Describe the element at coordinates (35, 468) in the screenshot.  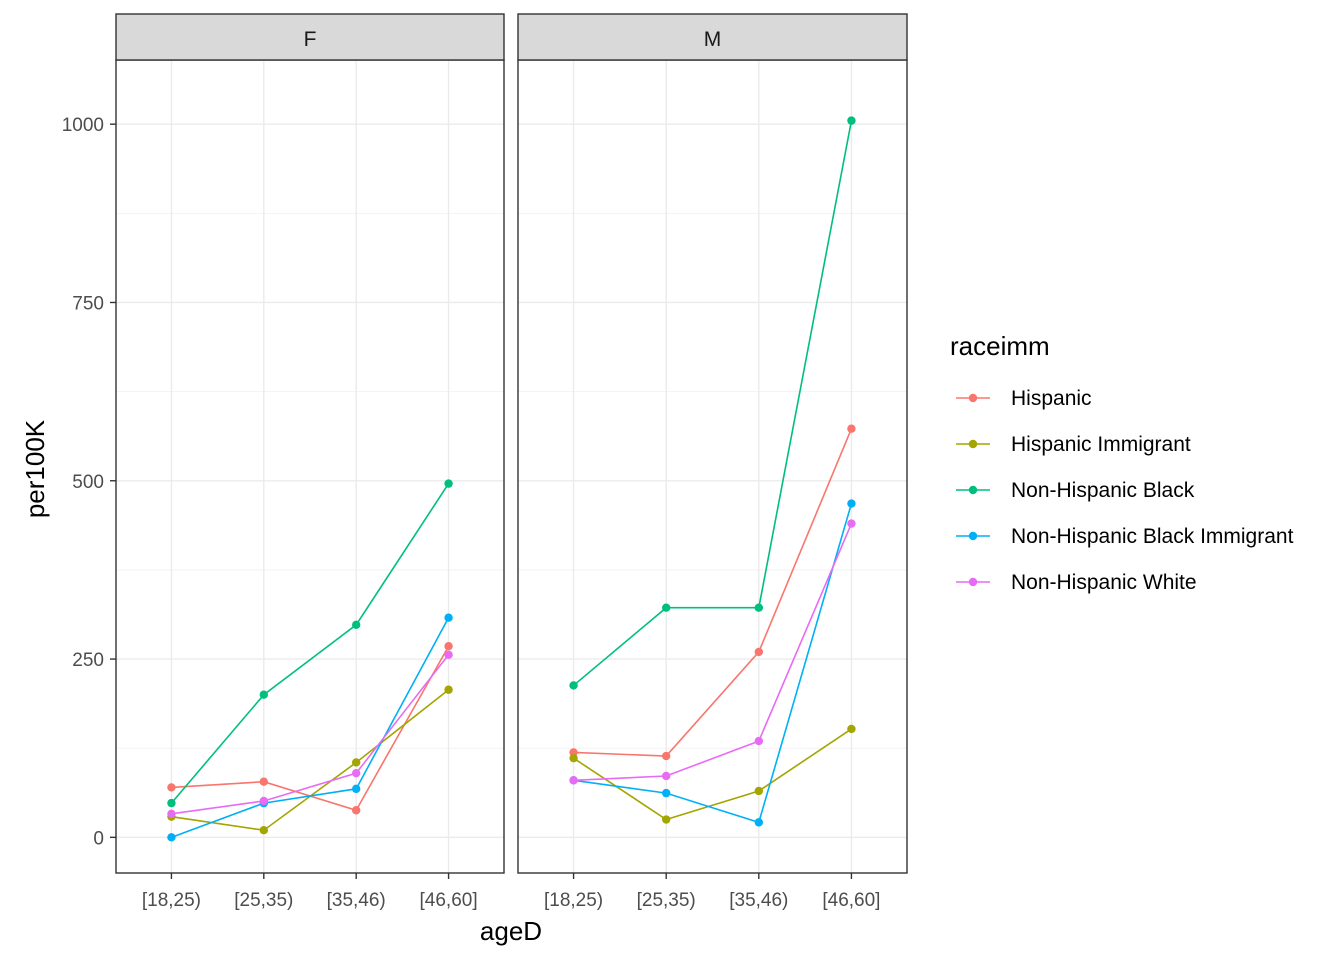
I see `y-axis-title: per100K` at that location.